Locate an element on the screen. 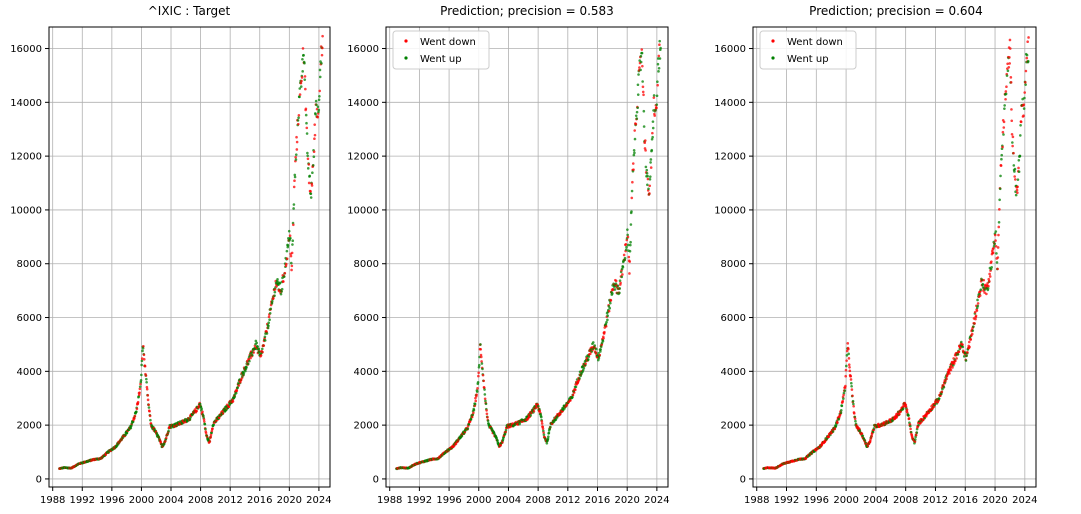  y-tick-label: 6000 is located at coordinates (733, 318).